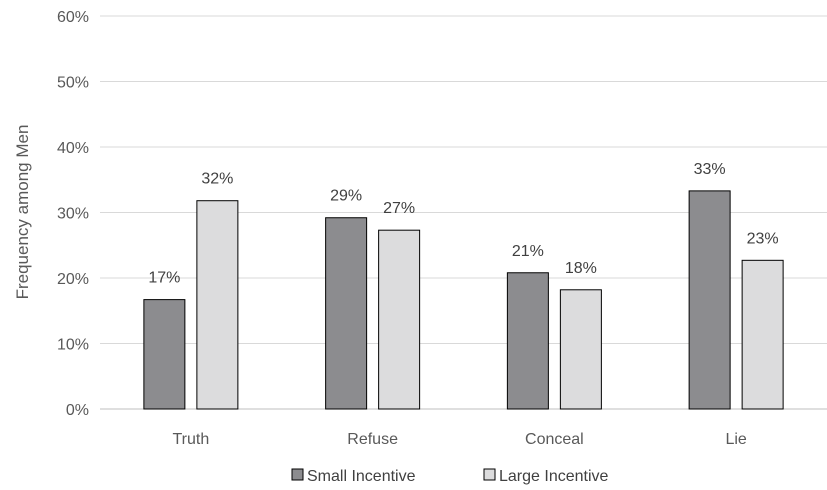 Image resolution: width=827 pixels, height=490 pixels. What do you see at coordinates (581, 268) in the screenshot?
I see `data-label: 18%` at bounding box center [581, 268].